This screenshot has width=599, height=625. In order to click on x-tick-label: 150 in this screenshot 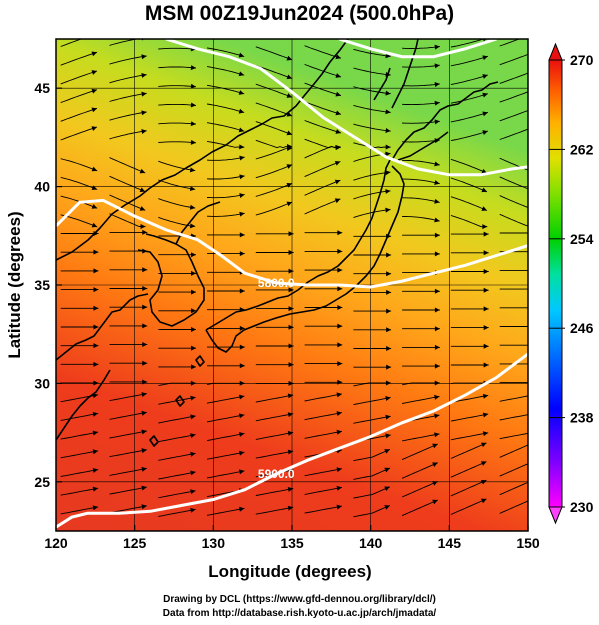, I will do `click(528, 543)`.